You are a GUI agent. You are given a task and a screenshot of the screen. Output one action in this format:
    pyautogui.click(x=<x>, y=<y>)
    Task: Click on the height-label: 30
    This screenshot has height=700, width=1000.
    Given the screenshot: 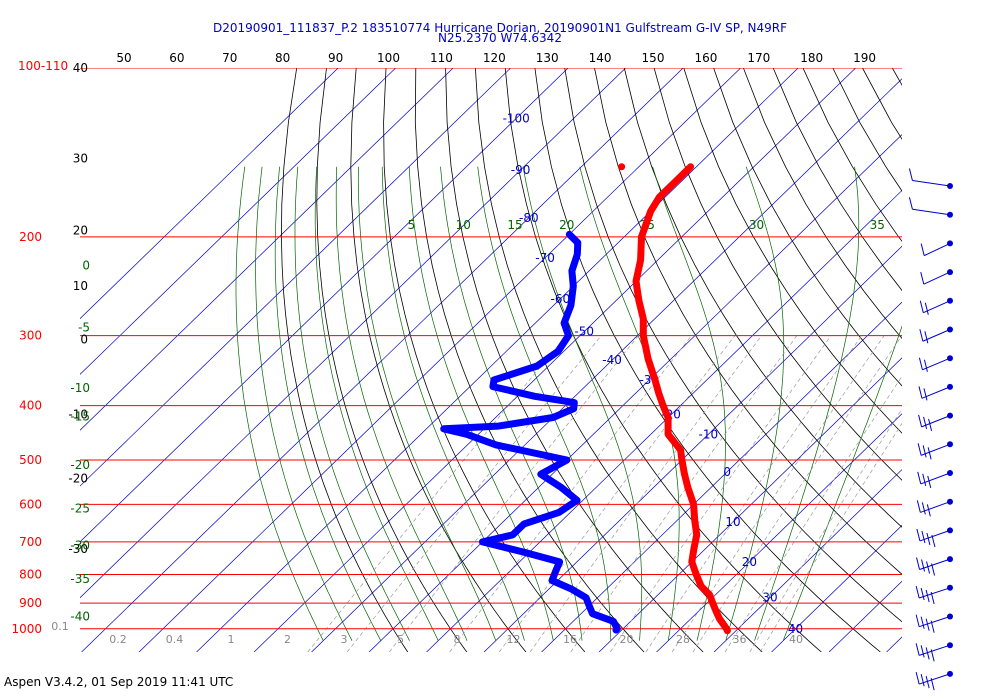 What is the action you would take?
    pyautogui.click(x=80, y=158)
    